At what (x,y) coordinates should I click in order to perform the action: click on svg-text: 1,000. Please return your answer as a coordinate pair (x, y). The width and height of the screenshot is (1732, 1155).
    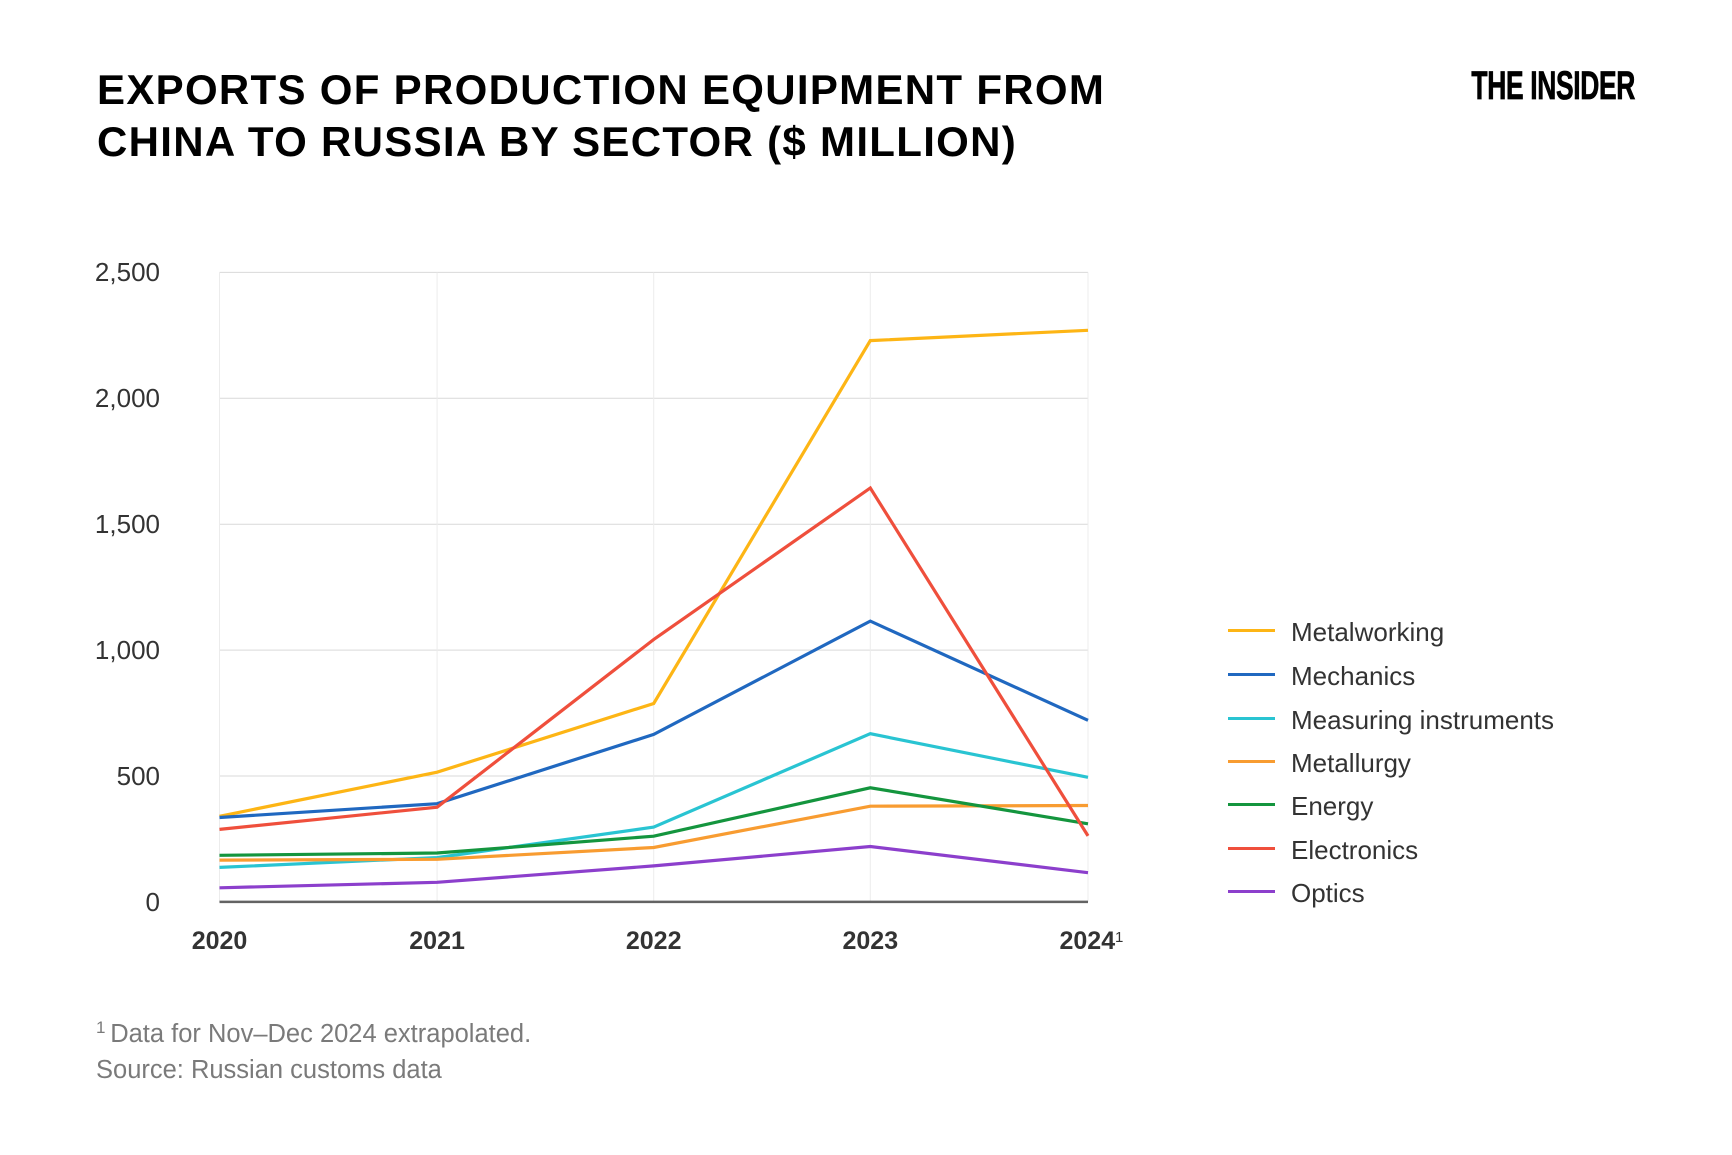
    Looking at the image, I should click on (127, 650).